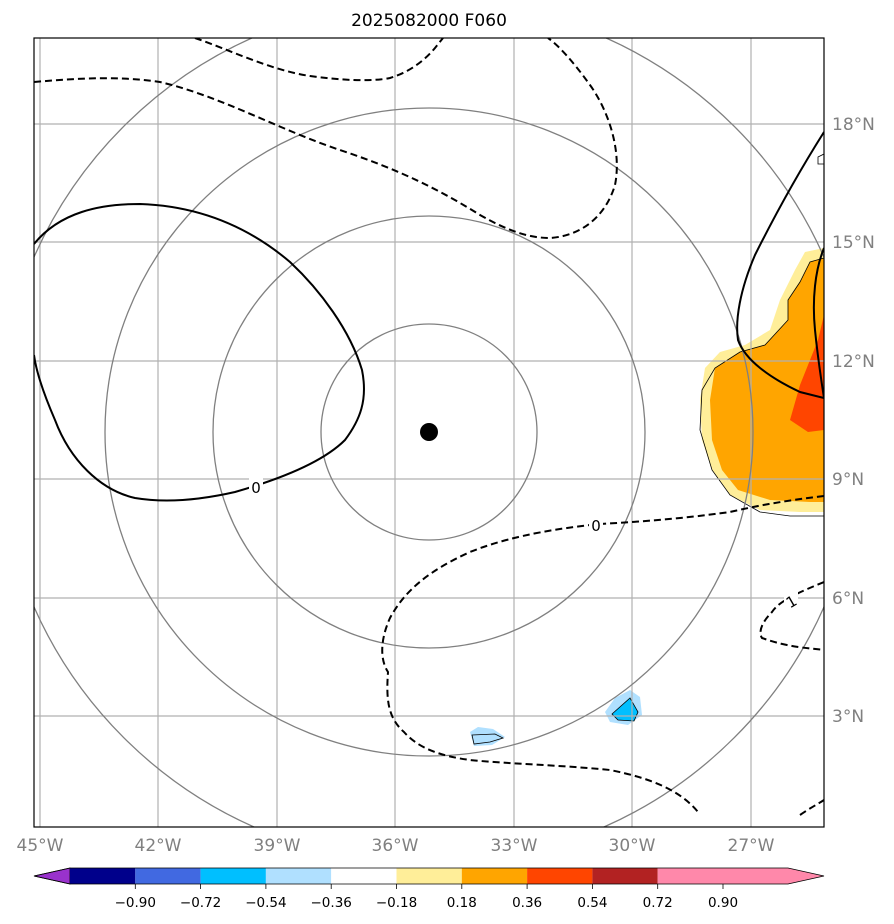  Describe the element at coordinates (200, 903) in the screenshot. I see `colorbar-tick-label: −0.72` at that location.